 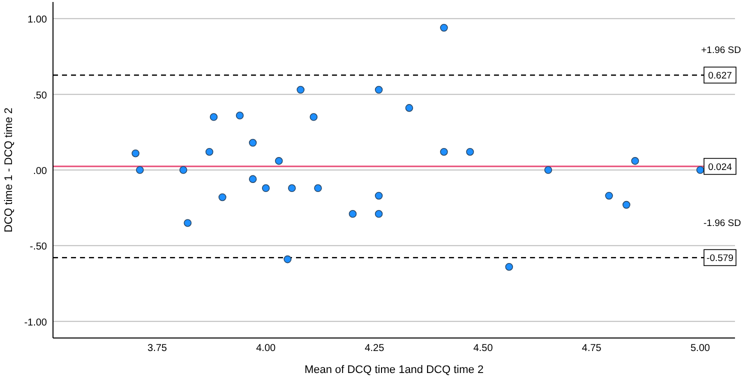 What do you see at coordinates (40, 96) in the screenshot?
I see `y-tick-label: .50` at bounding box center [40, 96].